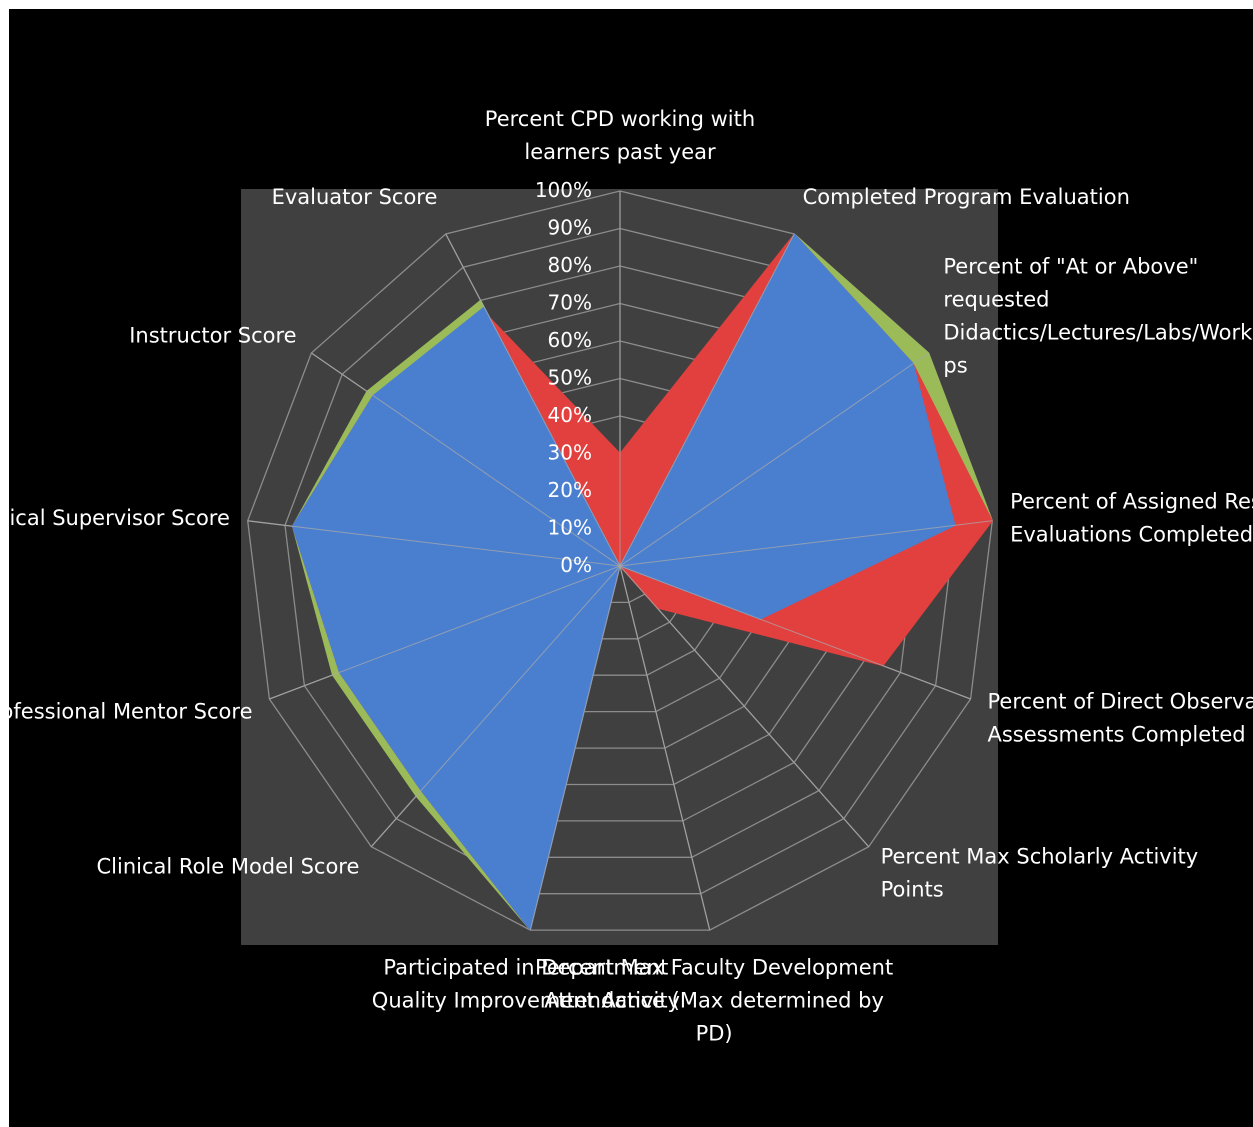  I want to click on axis-label-line: Percent Max Scholarly Activity, so click(1040, 856).